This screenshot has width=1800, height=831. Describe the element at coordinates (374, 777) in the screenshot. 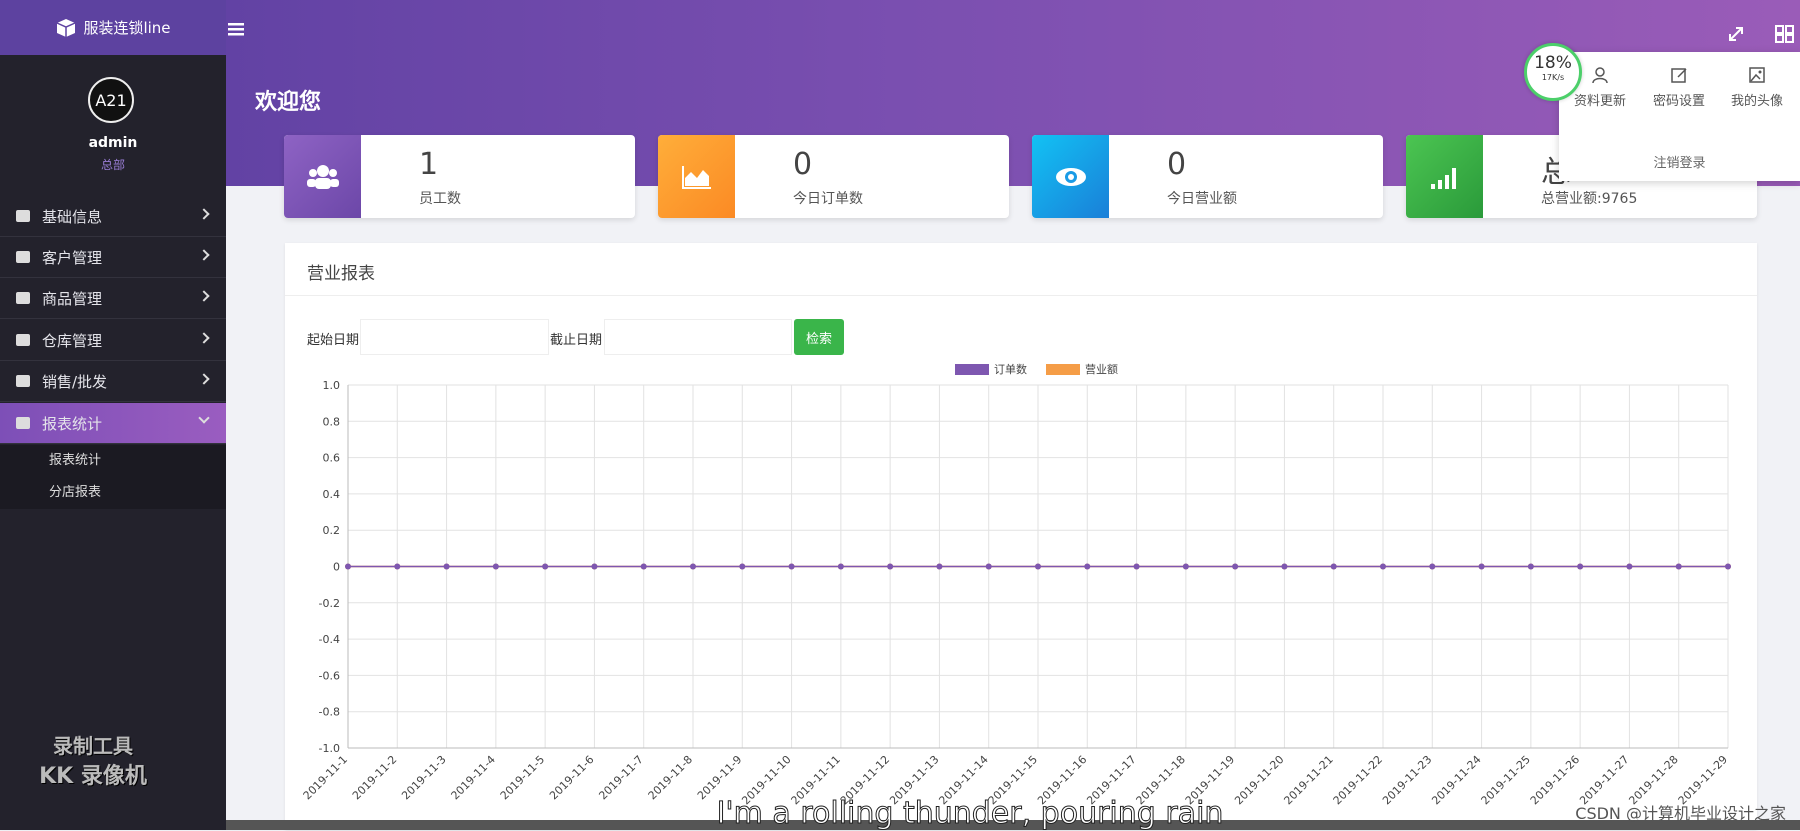

I see `x-tick-label: 2019-11-2` at that location.